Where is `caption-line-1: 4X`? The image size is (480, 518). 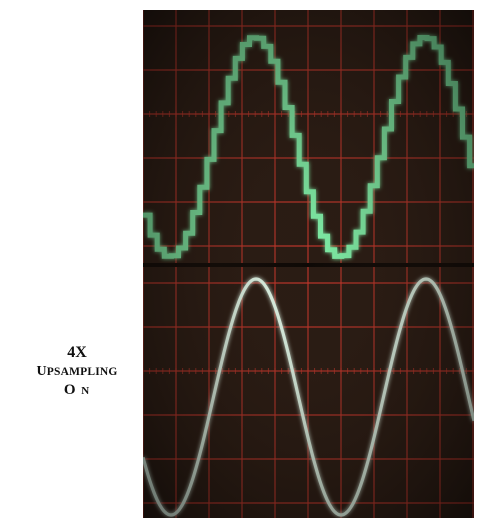
caption-line-1: 4X is located at coordinates (77, 352).